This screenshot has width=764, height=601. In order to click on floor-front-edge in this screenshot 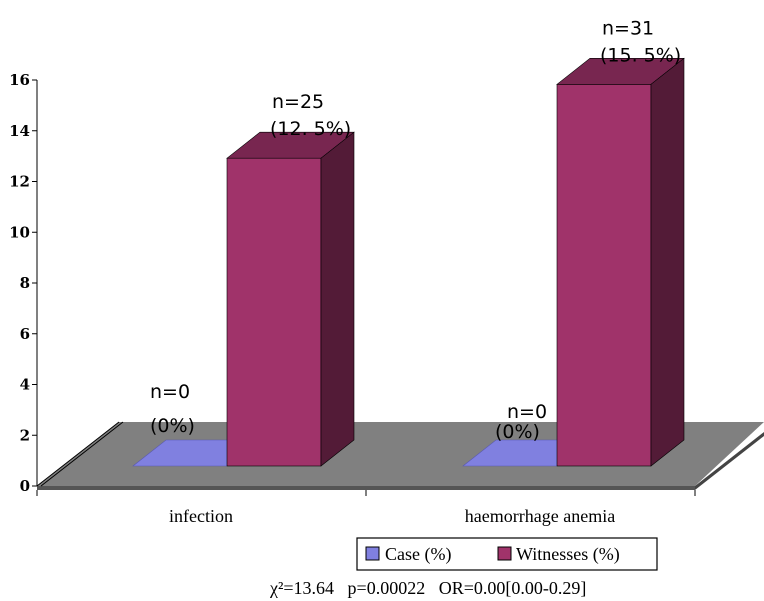, I will do `click(366, 488)`.